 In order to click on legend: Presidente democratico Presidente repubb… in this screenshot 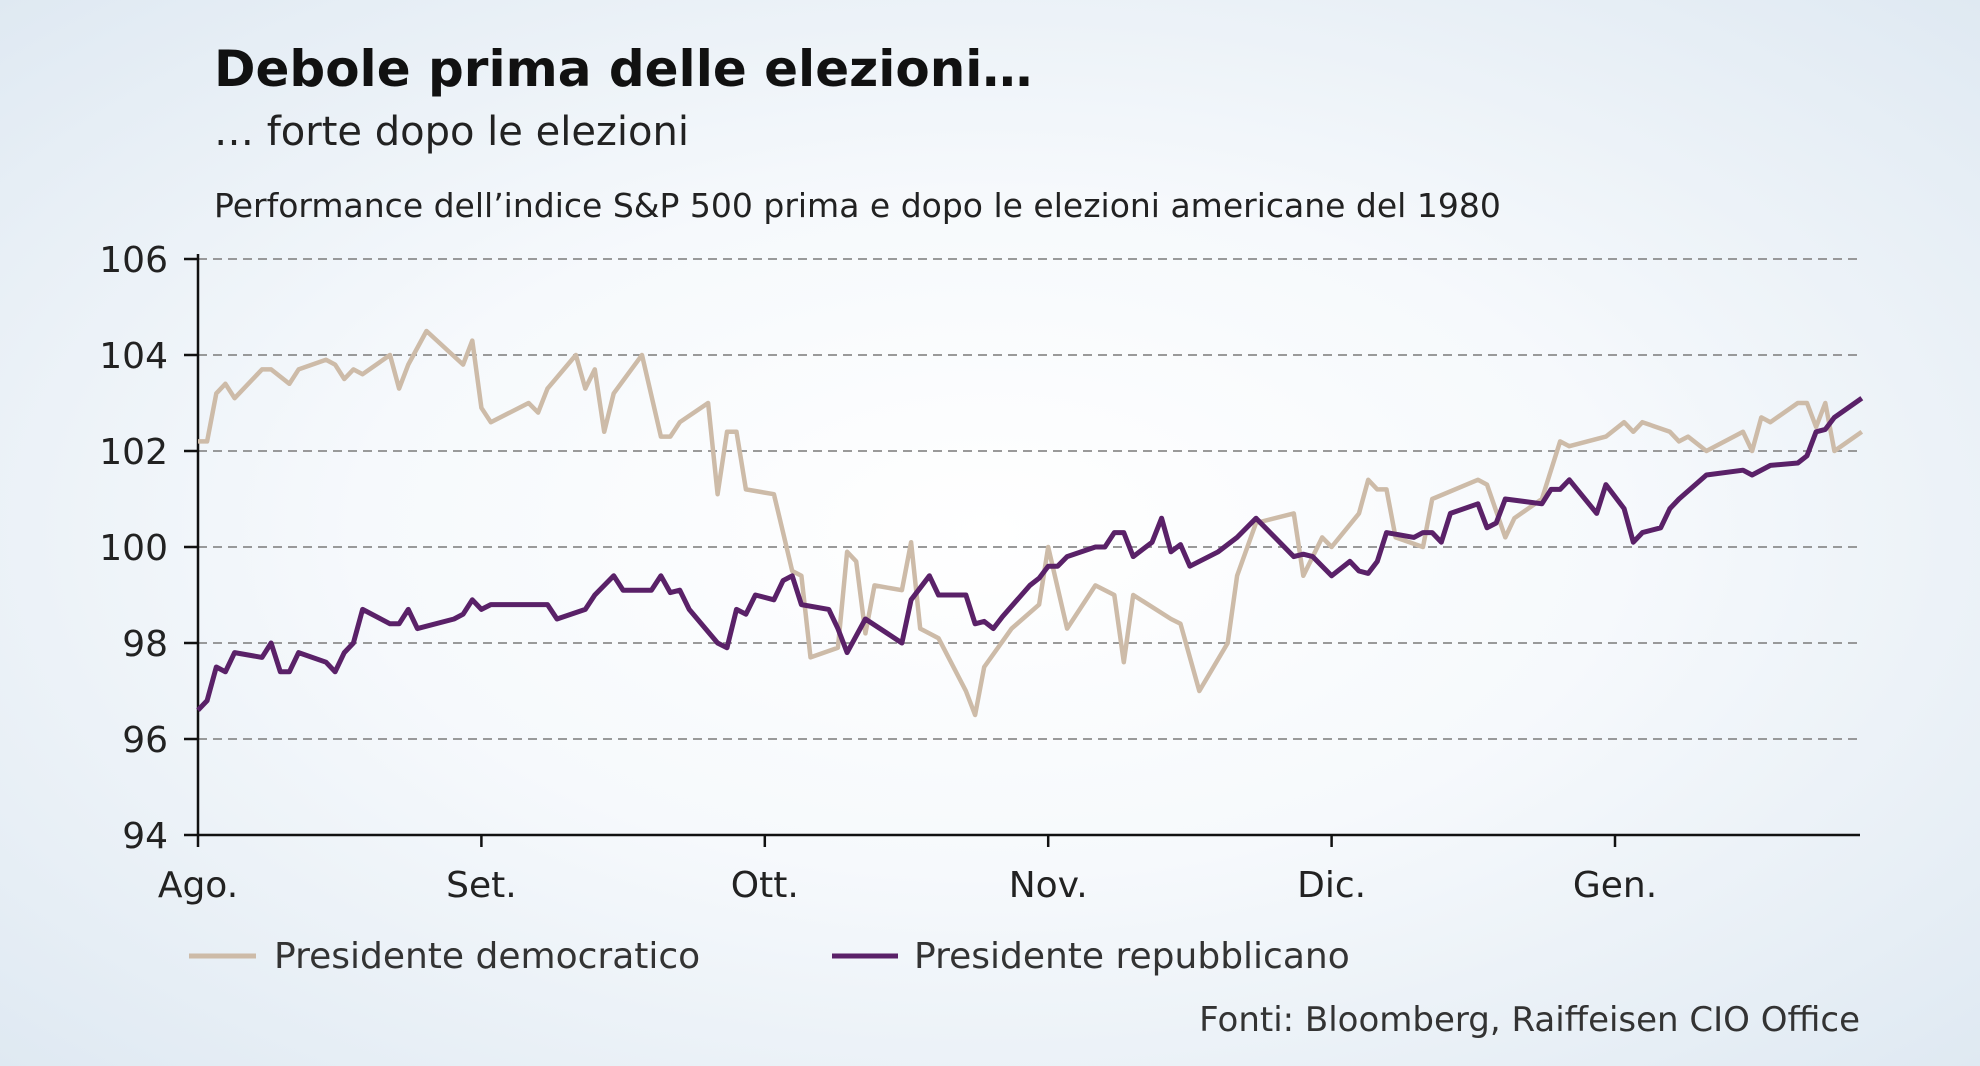, I will do `click(769, 956)`.